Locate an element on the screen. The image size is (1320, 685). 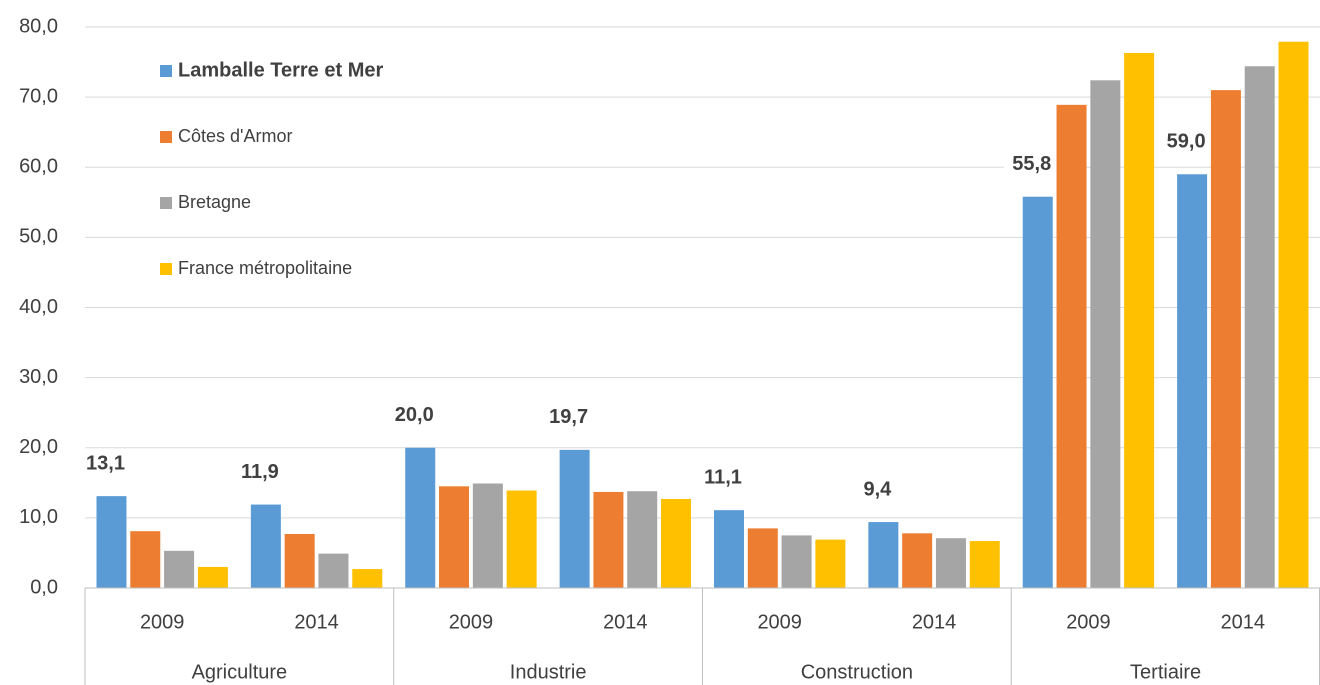
data-label: 11,9 is located at coordinates (260, 472).